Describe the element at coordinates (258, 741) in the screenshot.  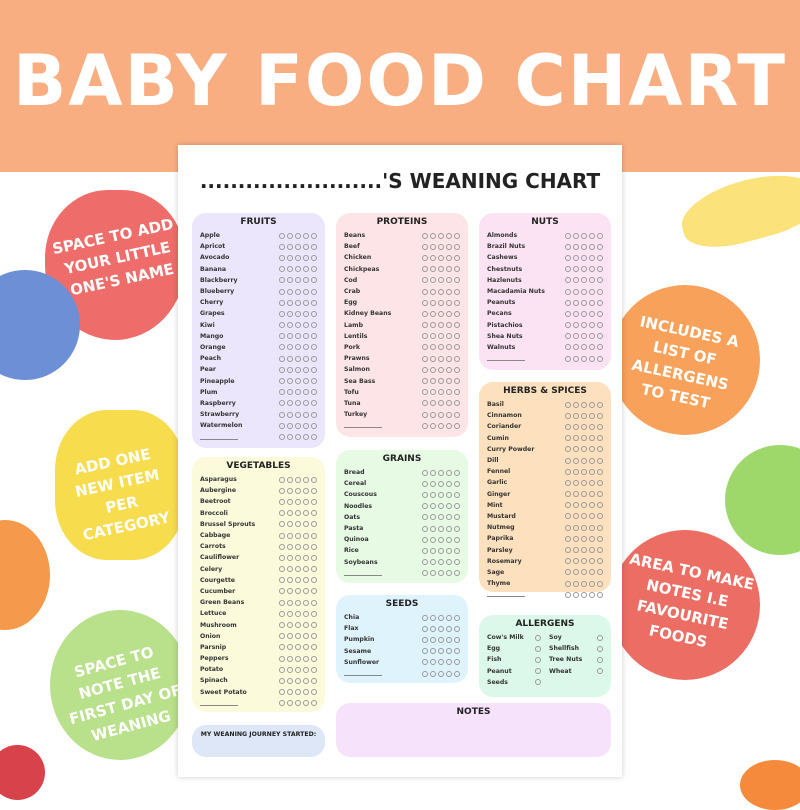
I see `weaning-journey-box: MY WEANING JOURNEY STARTED:` at that location.